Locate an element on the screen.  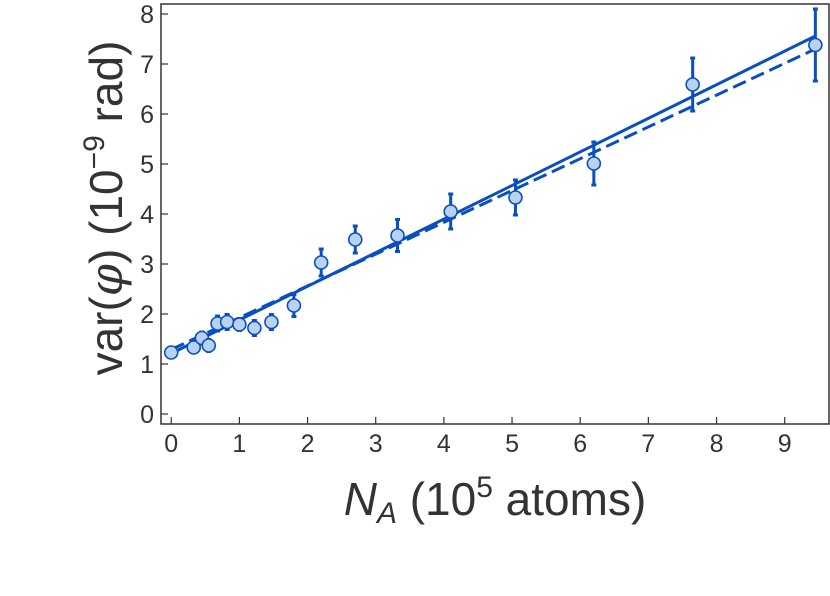
x-tick-label: 8 is located at coordinates (717, 444).